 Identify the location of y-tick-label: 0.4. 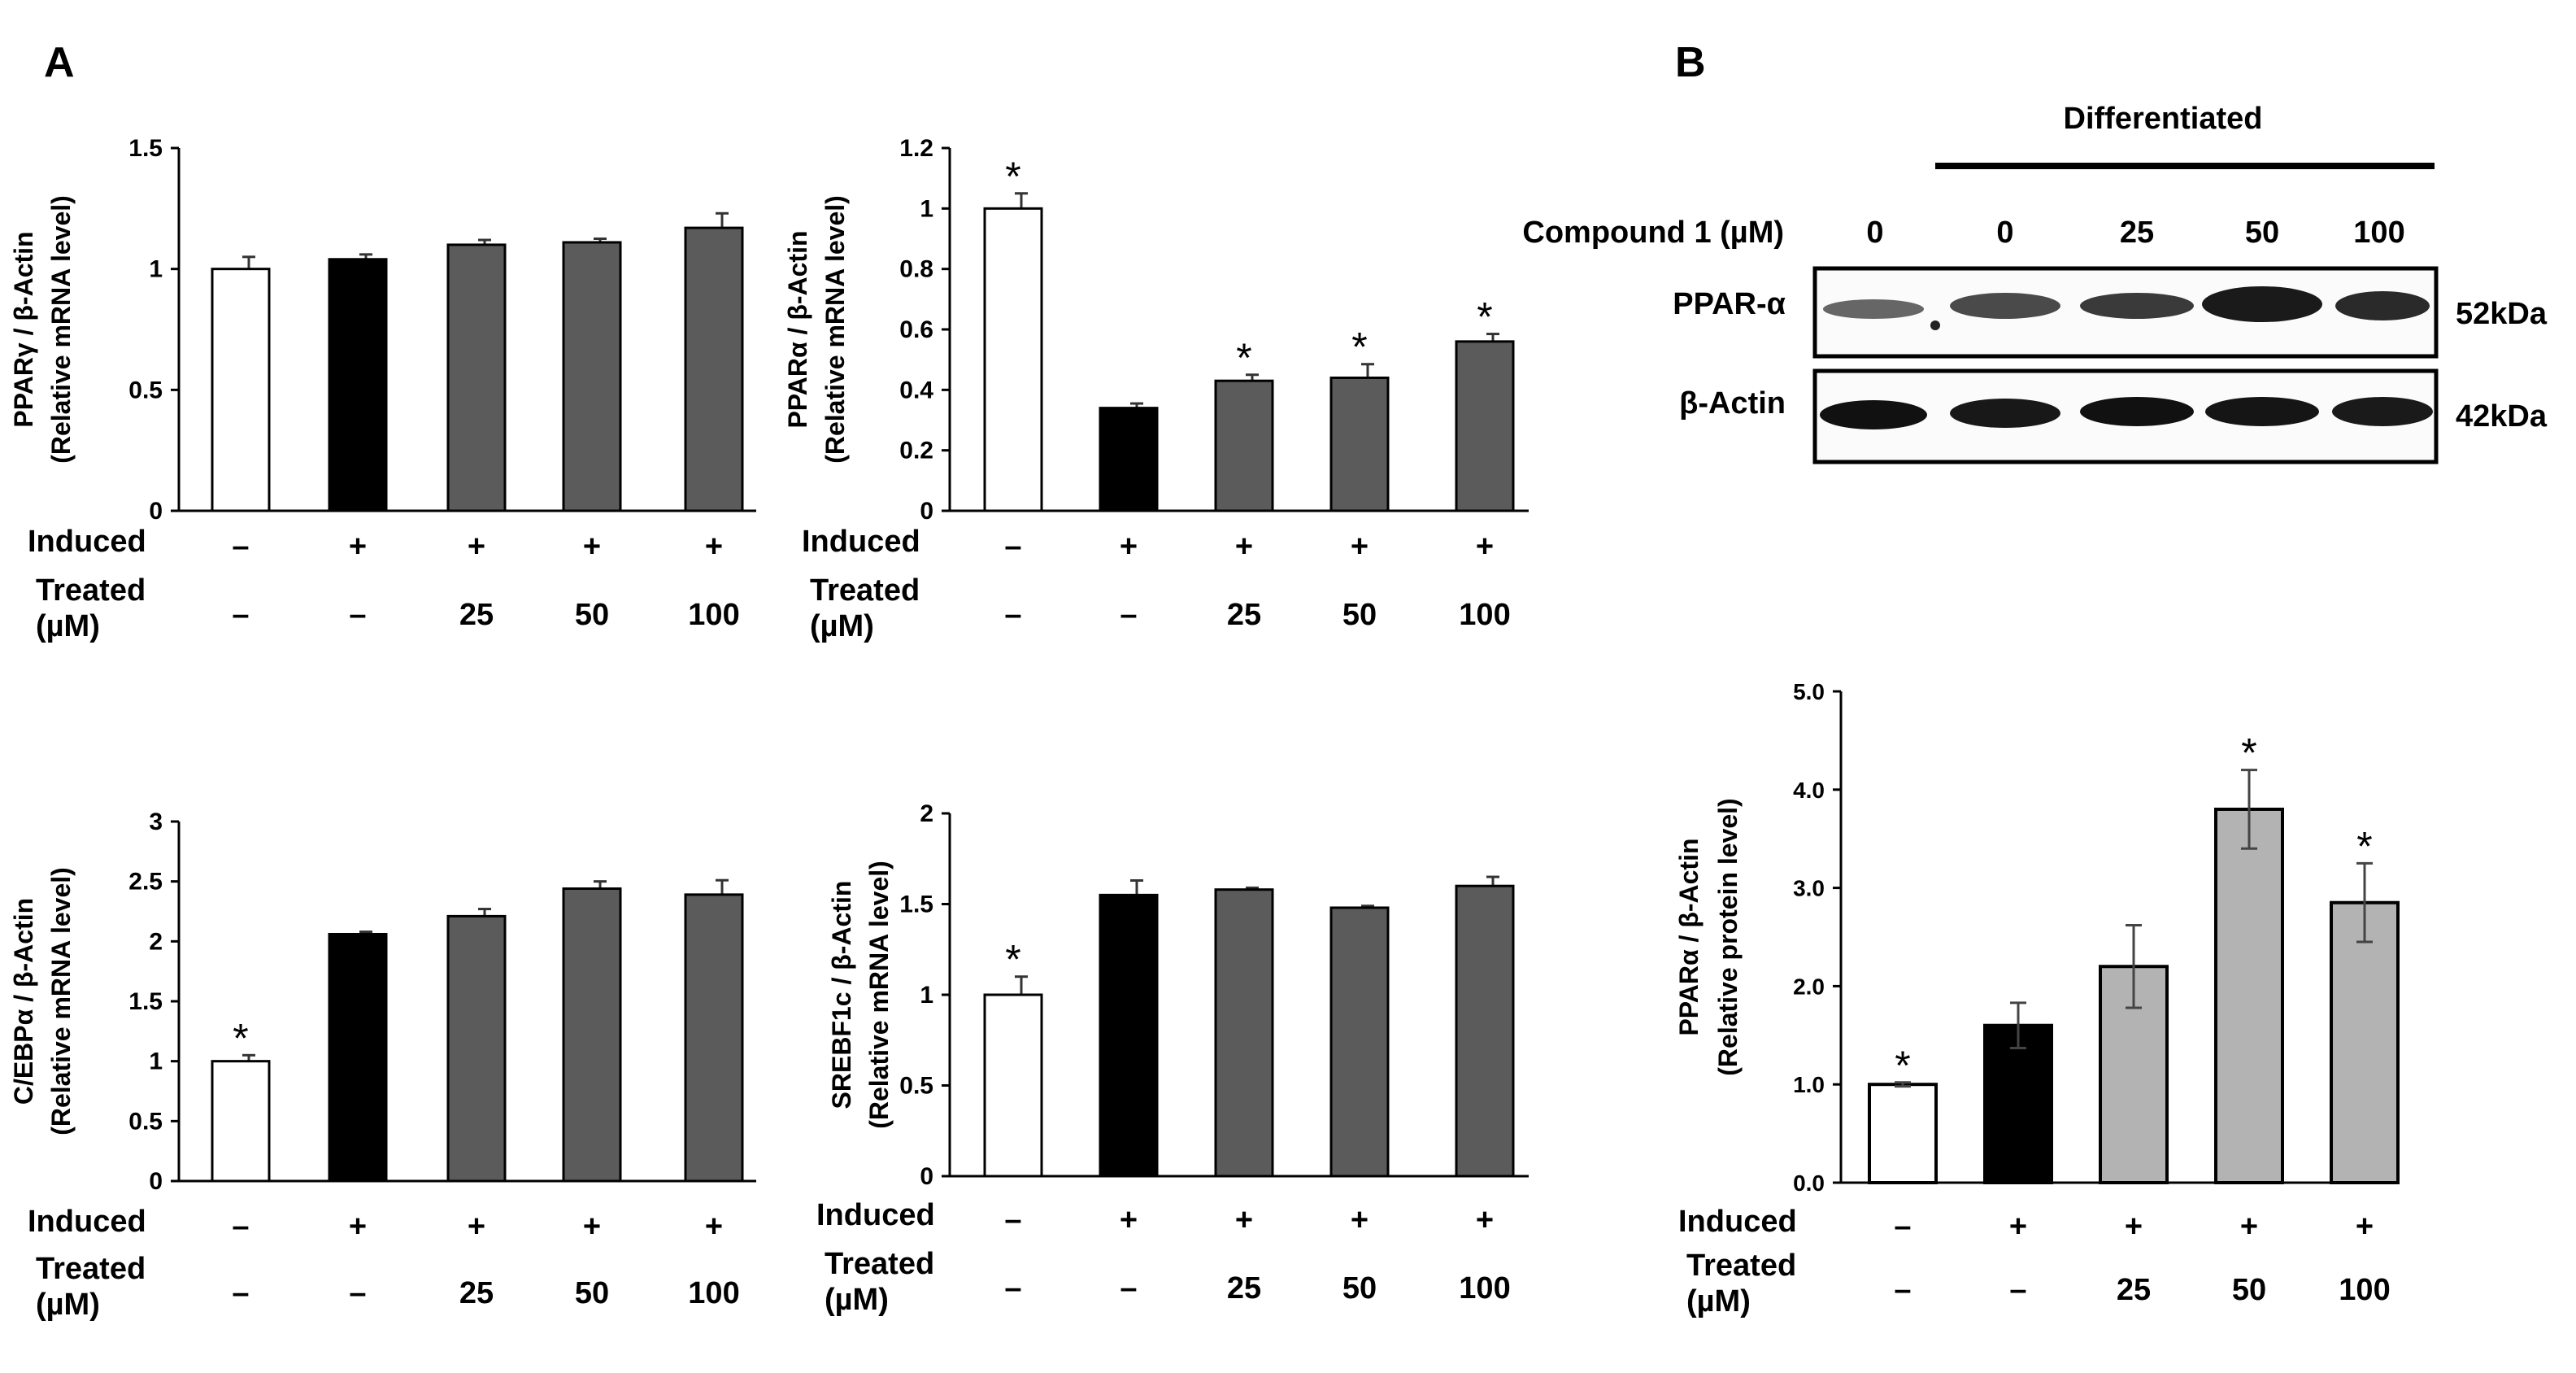
(916, 390).